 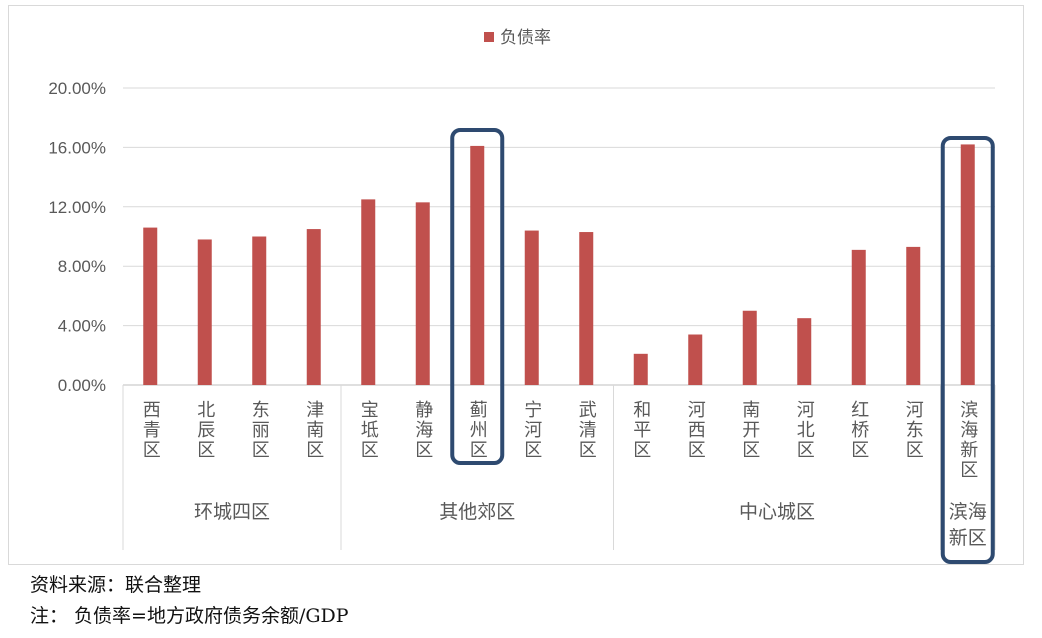 What do you see at coordinates (777, 512) in the screenshot?
I see `group-label: 中心城区` at bounding box center [777, 512].